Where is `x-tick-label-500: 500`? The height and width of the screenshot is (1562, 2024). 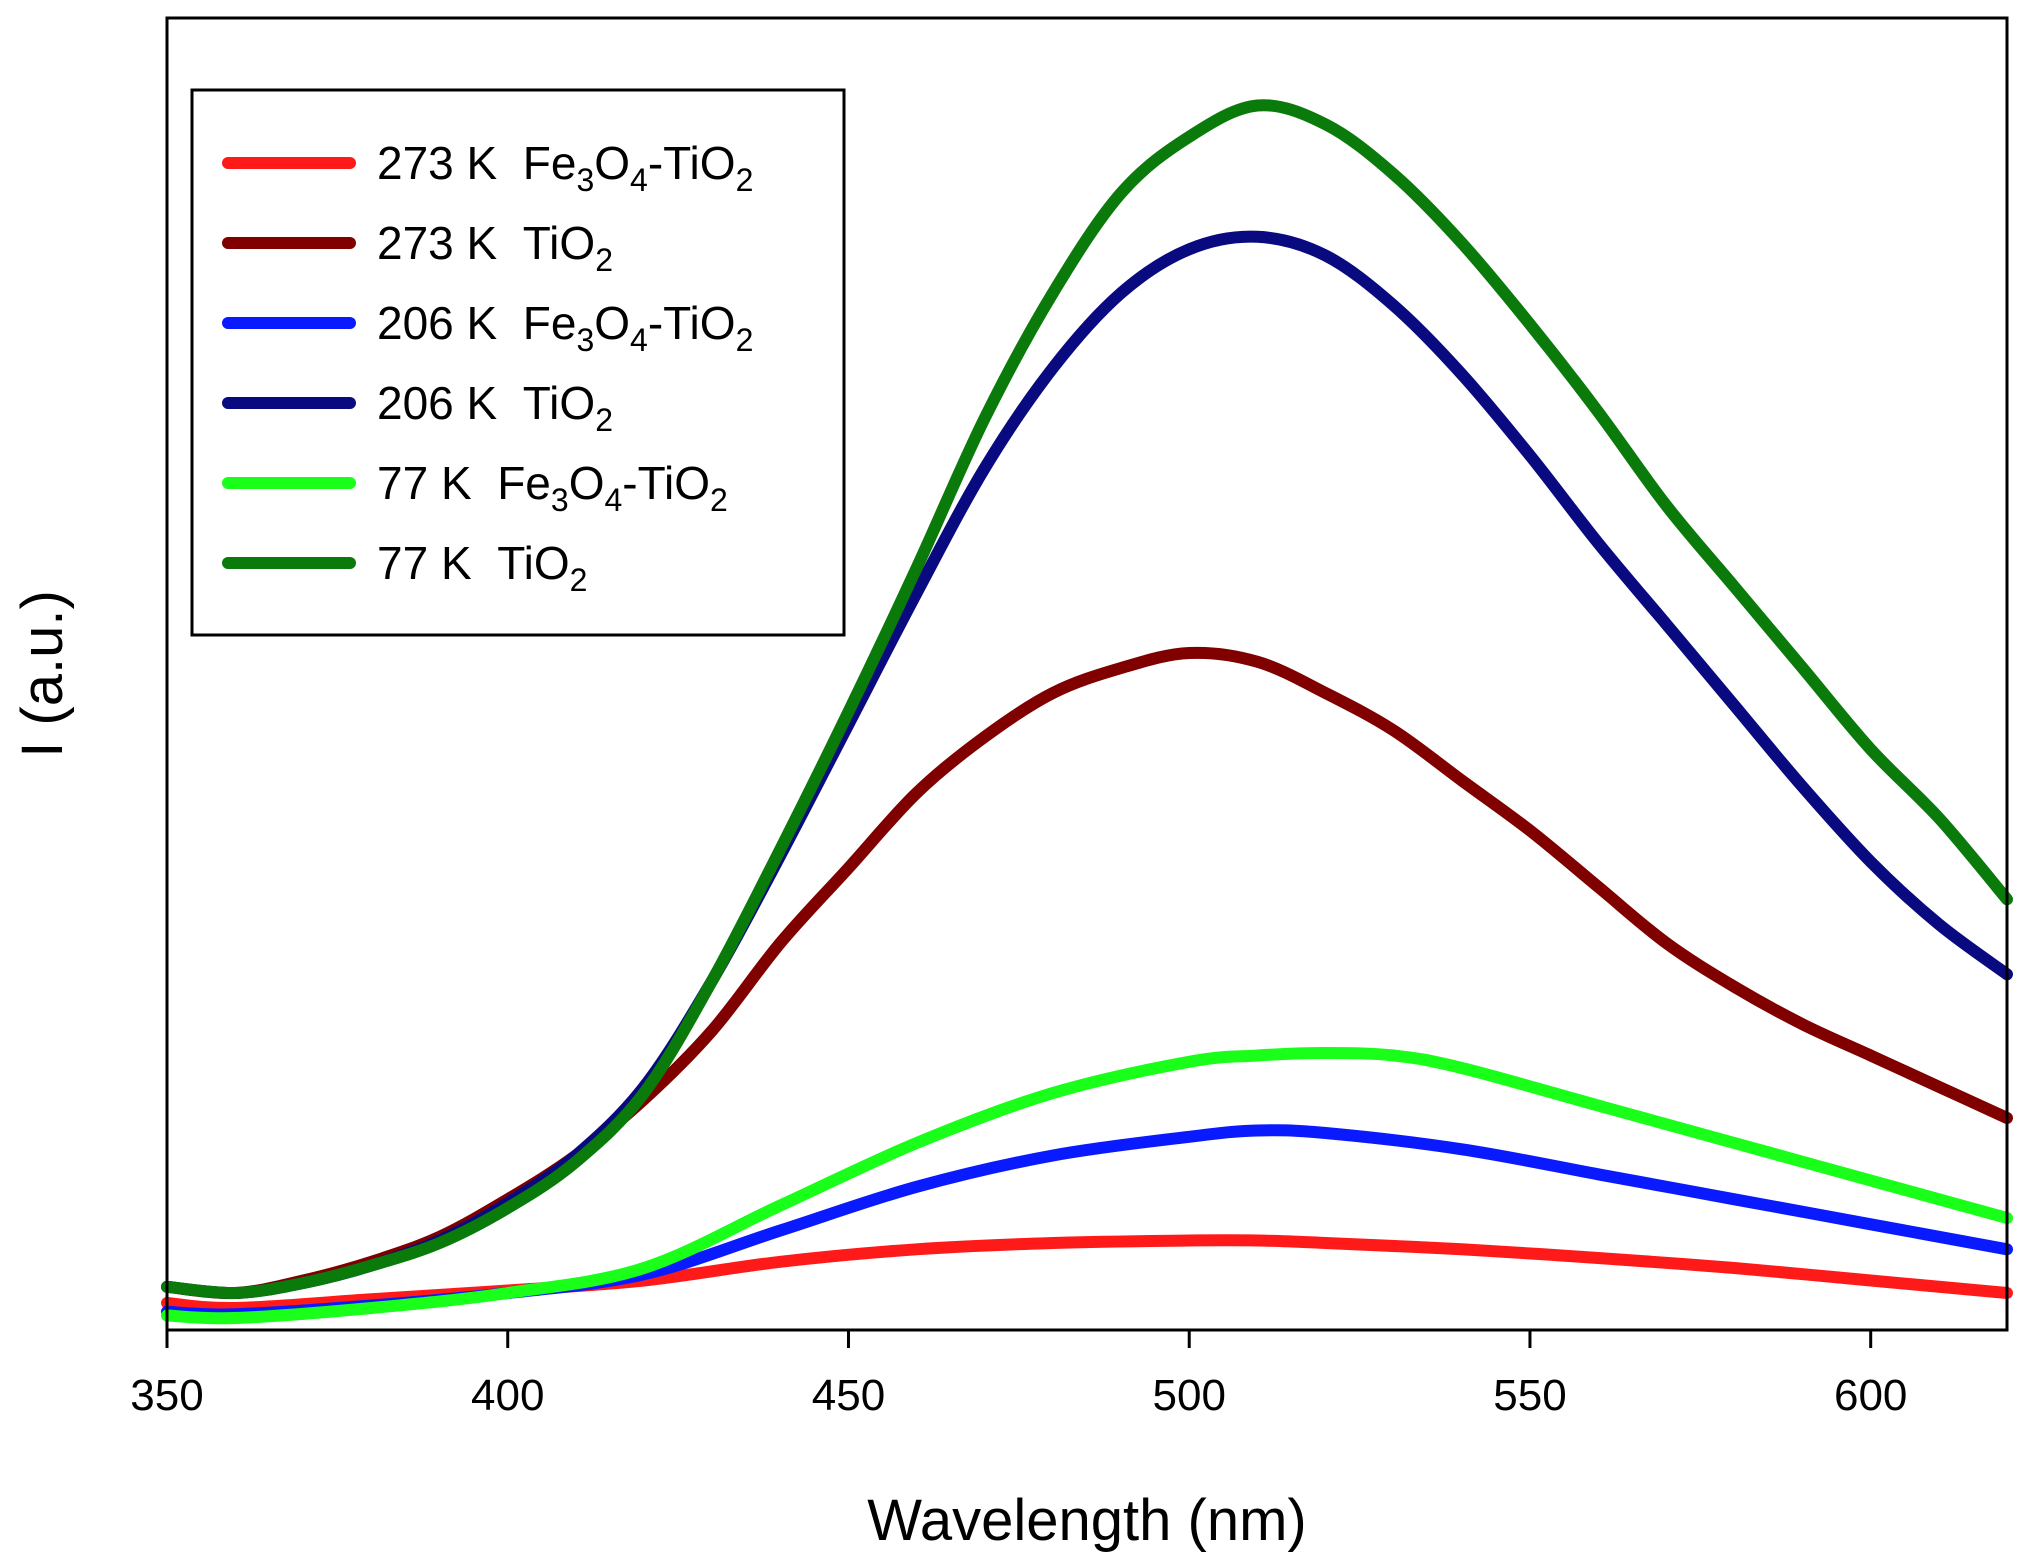 x-tick-label-500: 500 is located at coordinates (1189, 1395).